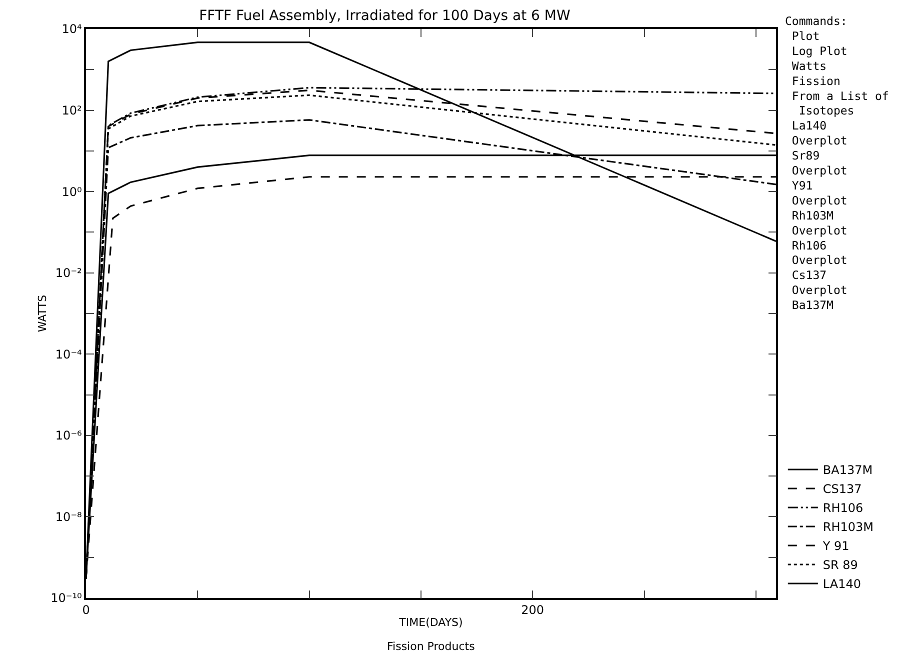 The height and width of the screenshot is (664, 916). I want to click on text: Commands: Plot Log Plot Watts Fission From a List of Isotopes La140 Overplot Sr89 Overplot Y91 Overplot Rh103M Overplot Rh106 Overplot Cs137 Overplot Ba137M, so click(837, 163).